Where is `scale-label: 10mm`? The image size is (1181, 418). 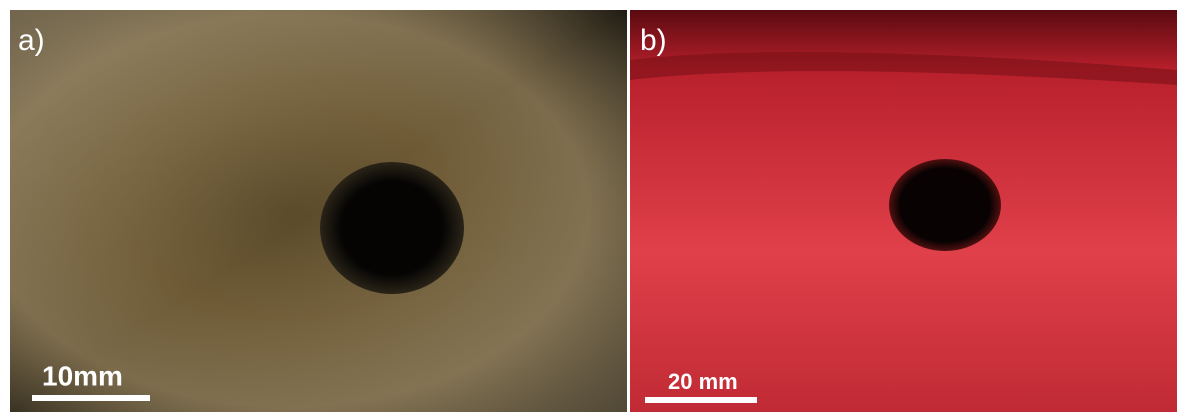
scale-label: 10mm is located at coordinates (82, 375).